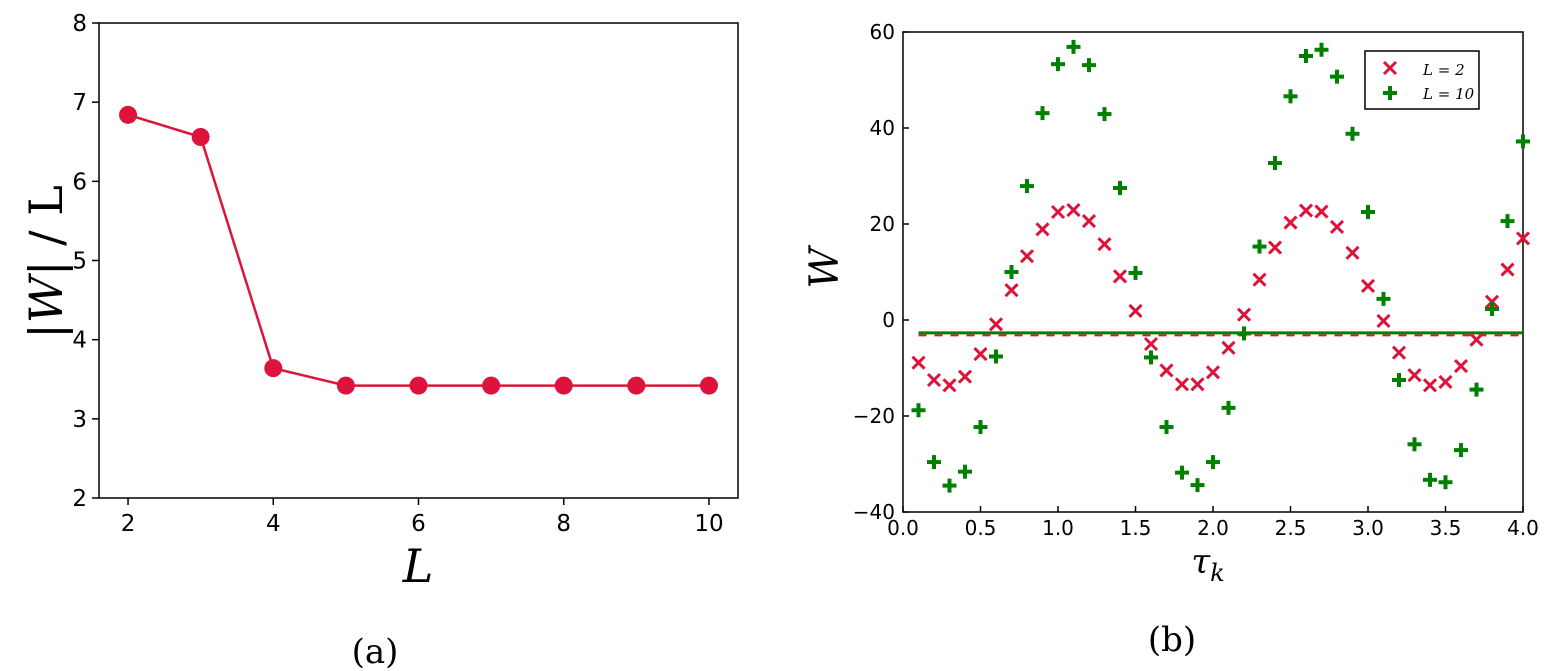 The width and height of the screenshot is (1550, 671). Describe the element at coordinates (79, 24) in the screenshot. I see `y-tick-label: 8` at that location.